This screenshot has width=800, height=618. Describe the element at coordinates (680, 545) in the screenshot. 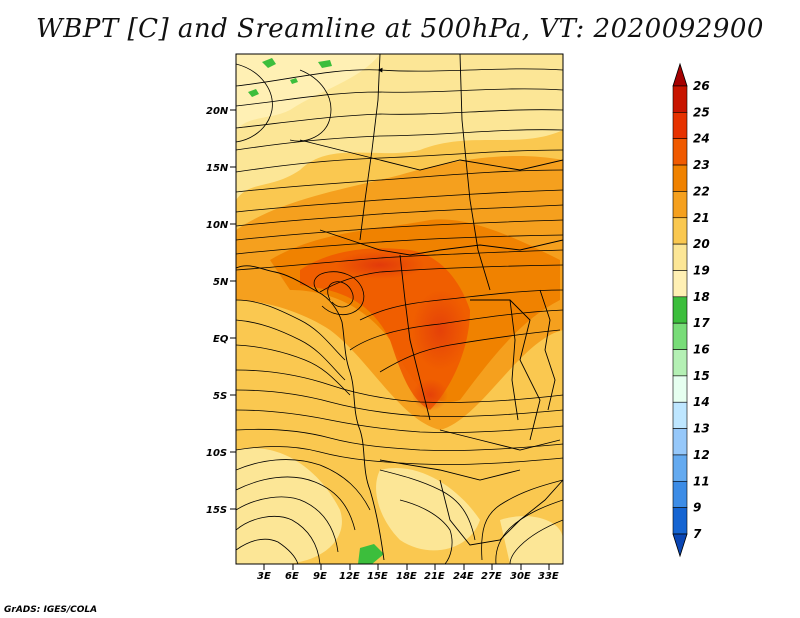

I see `colorbar-bottom-arrow` at that location.